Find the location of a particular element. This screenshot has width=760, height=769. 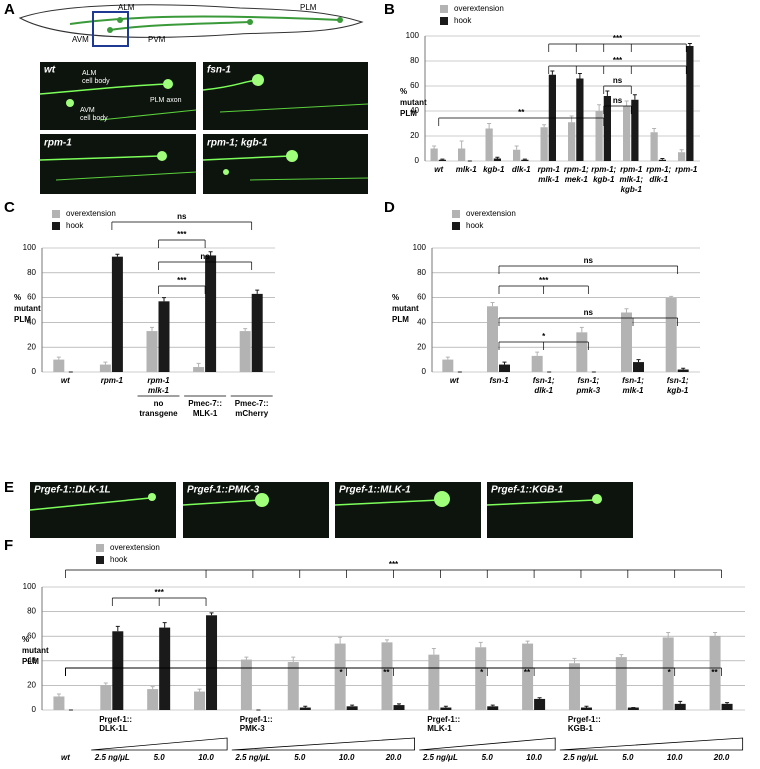

x-tick-label: 5.0 is located at coordinates (300, 757).